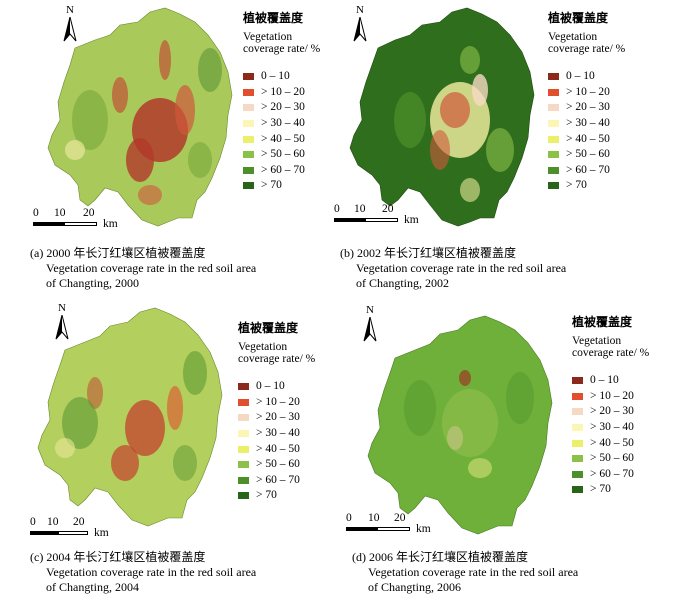  I want to click on north-arrow-a: N, so click(70, 23).